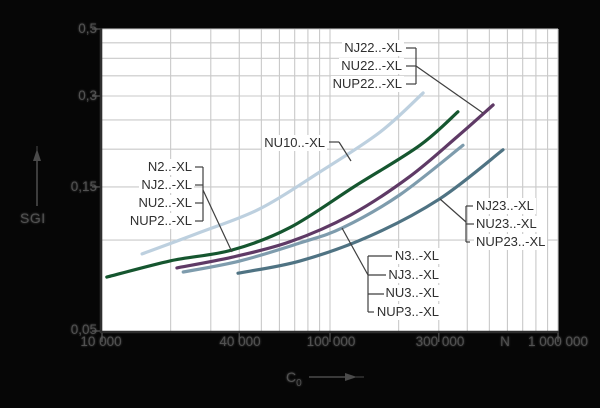 The image size is (600, 408). I want to click on series-label-nj22: NJ22..-XL, so click(373, 48).